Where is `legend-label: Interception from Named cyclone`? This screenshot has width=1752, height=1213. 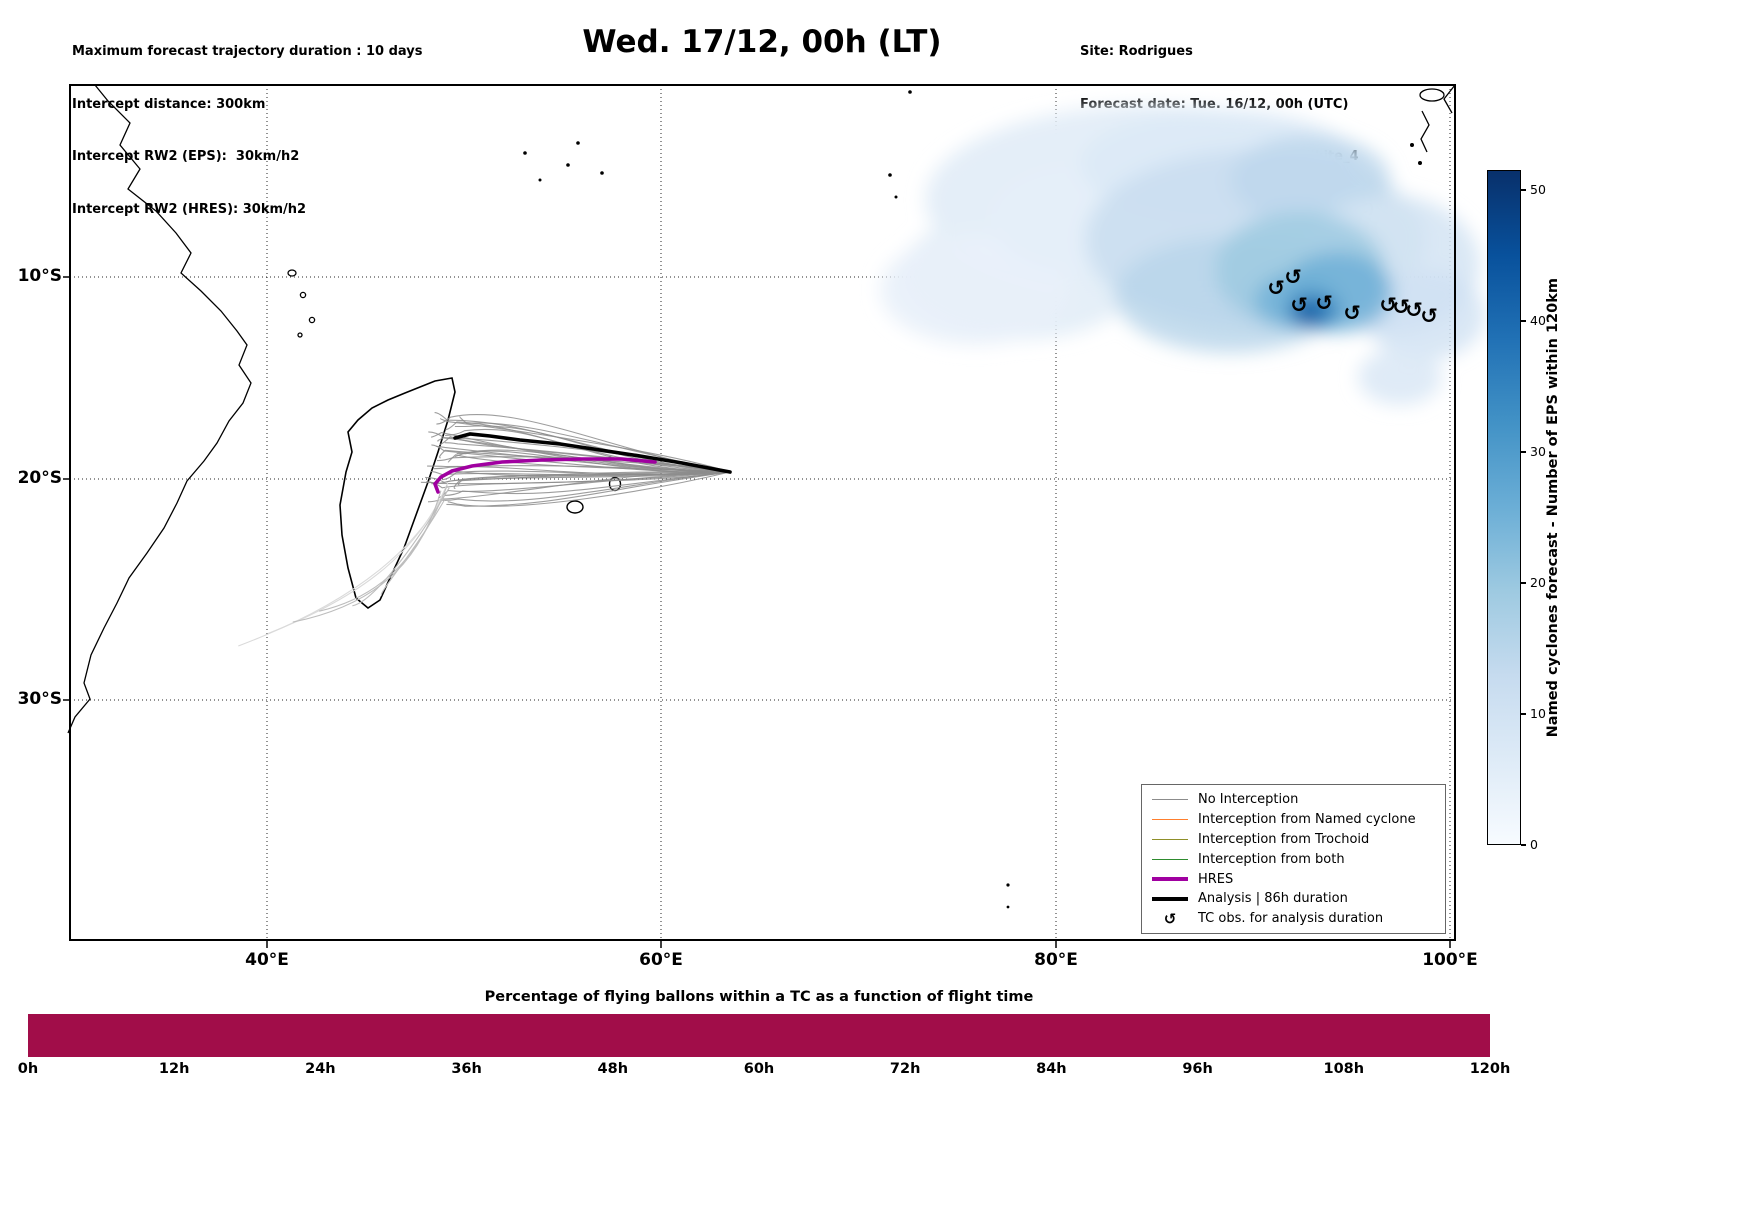
legend-label: Interception from Named cyclone is located at coordinates (1307, 820).